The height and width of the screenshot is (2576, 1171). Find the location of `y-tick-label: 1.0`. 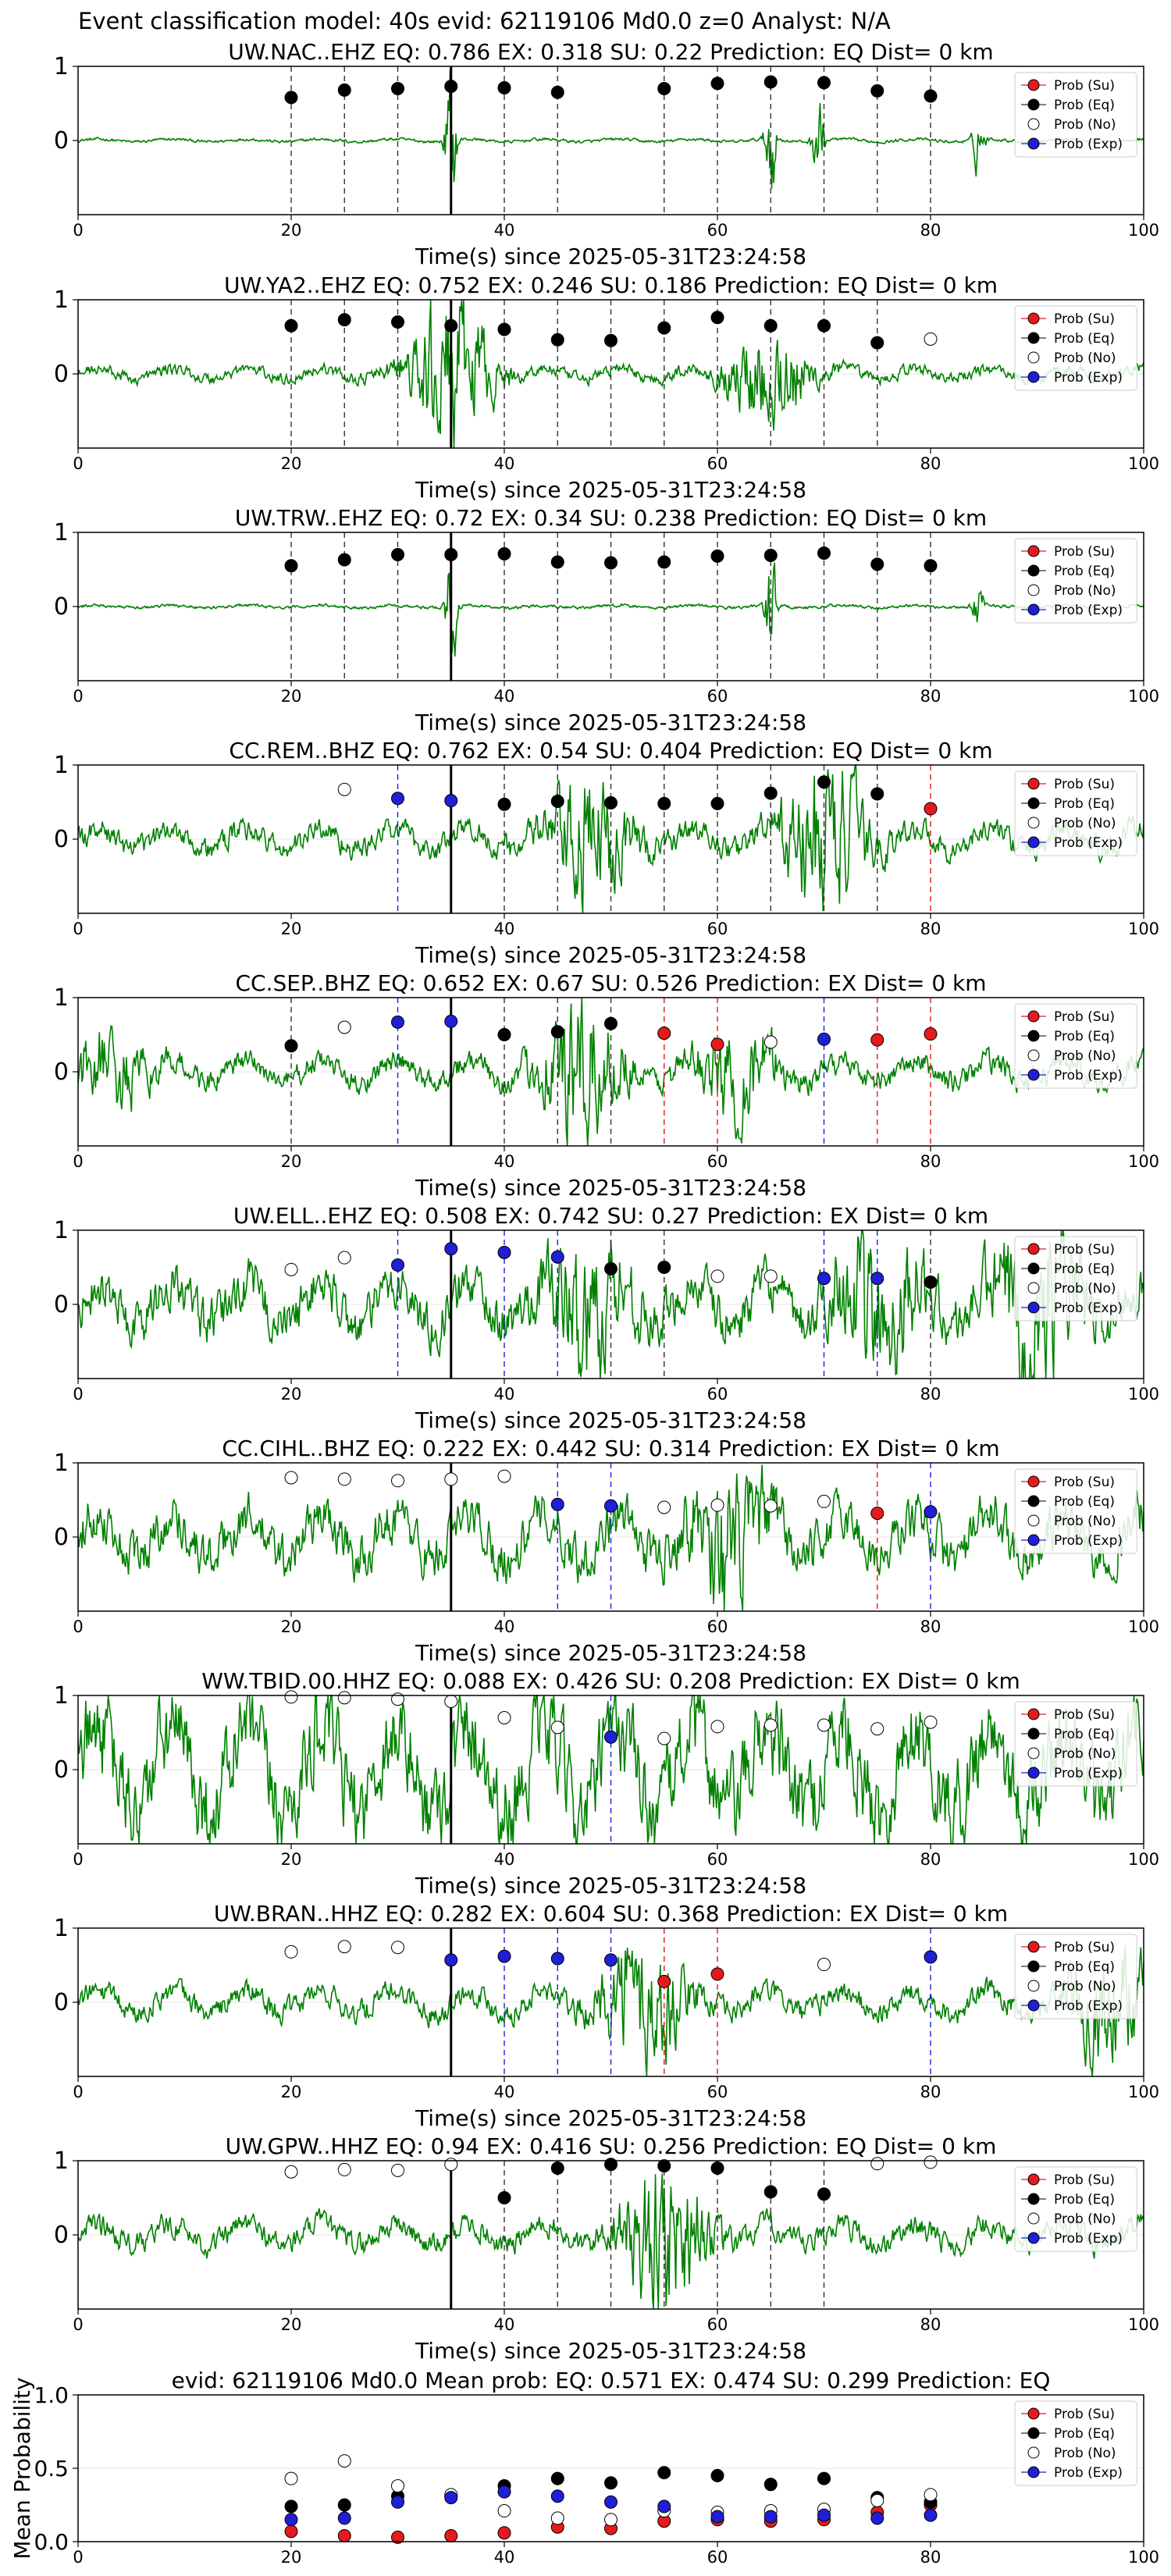

y-tick-label: 1.0 is located at coordinates (51, 2395).